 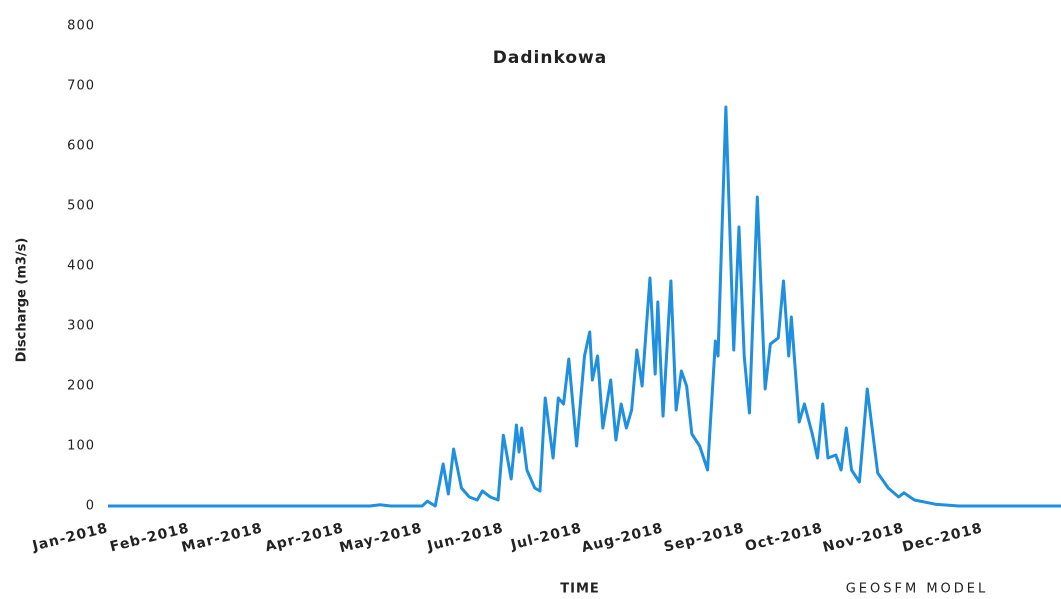 What do you see at coordinates (580, 589) in the screenshot?
I see `x-axis-label: TIME` at bounding box center [580, 589].